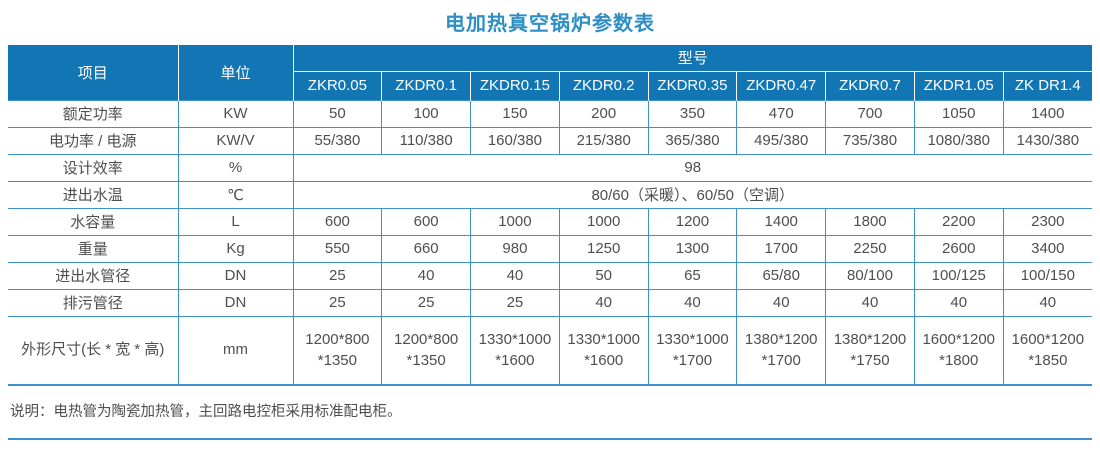 The width and height of the screenshot is (1100, 450). Describe the element at coordinates (426, 140) in the screenshot. I see `row-value-1: 110/380` at that location.